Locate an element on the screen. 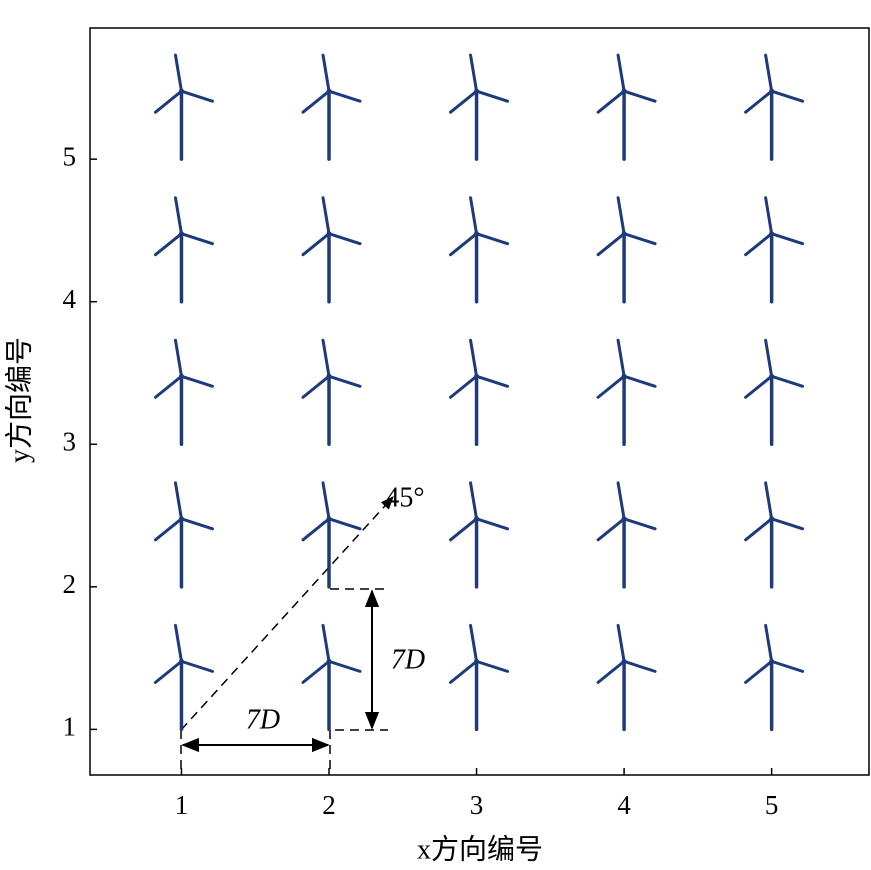 This screenshot has width=871, height=870. guides is located at coordinates (287, 635).